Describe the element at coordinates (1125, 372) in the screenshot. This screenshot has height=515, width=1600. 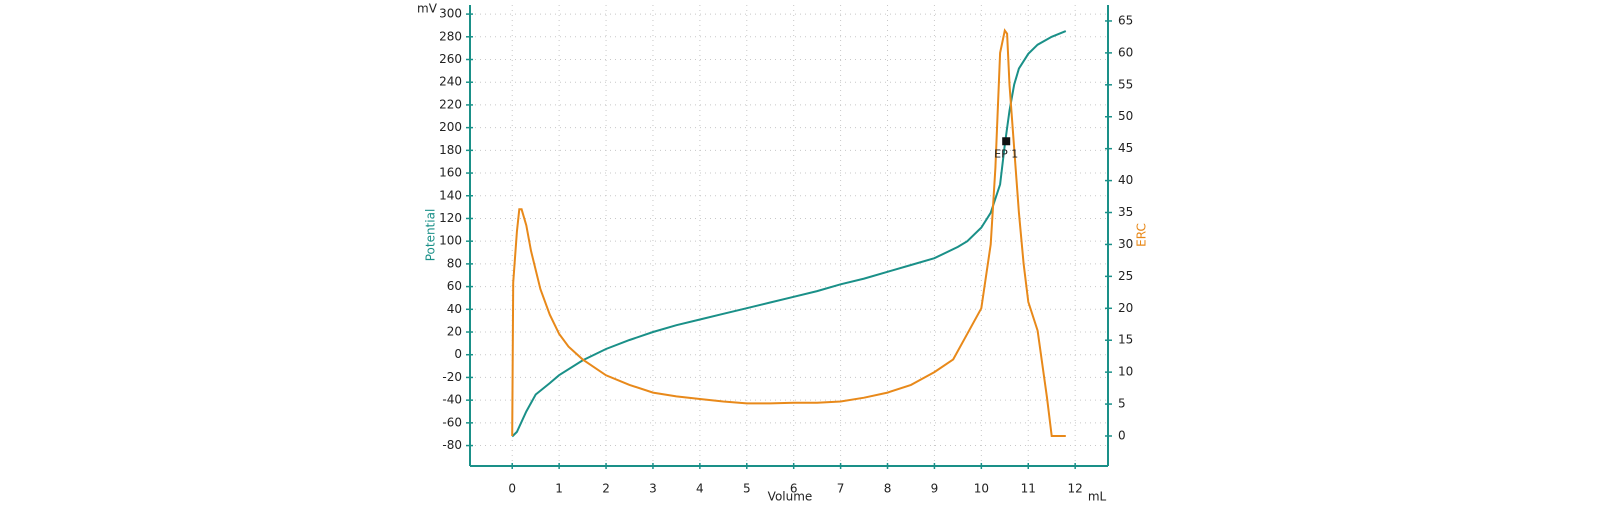
I see `y2-tick-label: 10` at that location.